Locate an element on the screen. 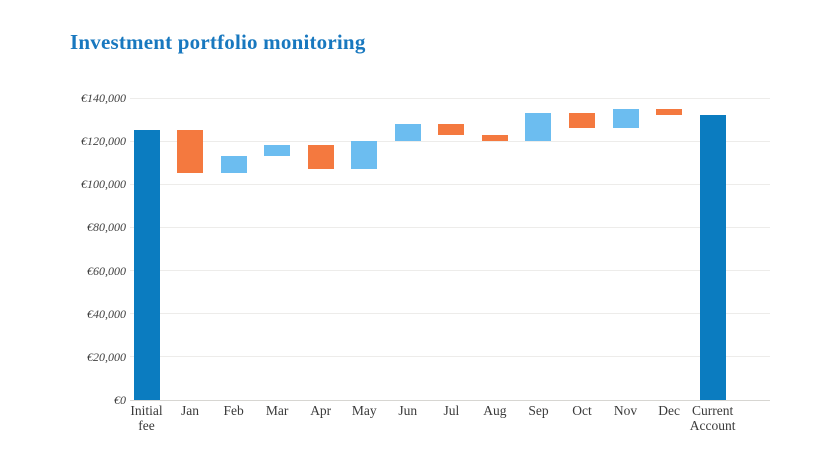 This screenshot has width=825, height=475. y-tick-label: €100,000 is located at coordinates (103, 184).